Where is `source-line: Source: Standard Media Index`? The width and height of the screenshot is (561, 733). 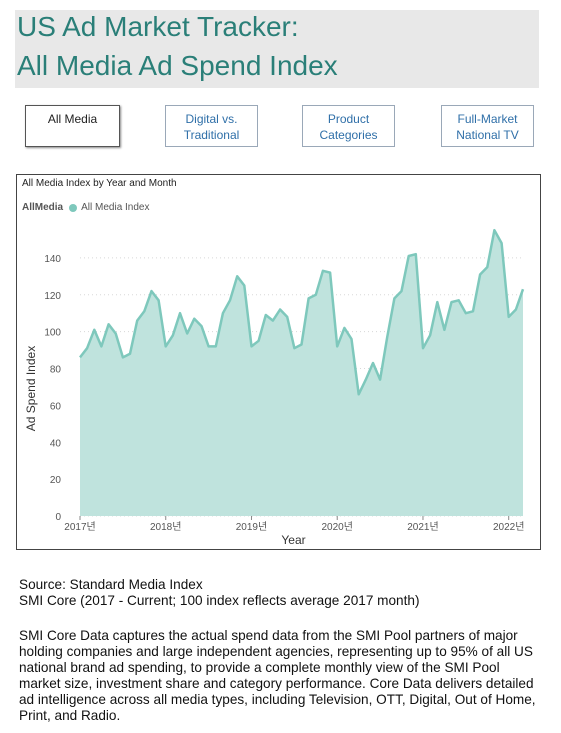 source-line: Source: Standard Media Index is located at coordinates (111, 584).